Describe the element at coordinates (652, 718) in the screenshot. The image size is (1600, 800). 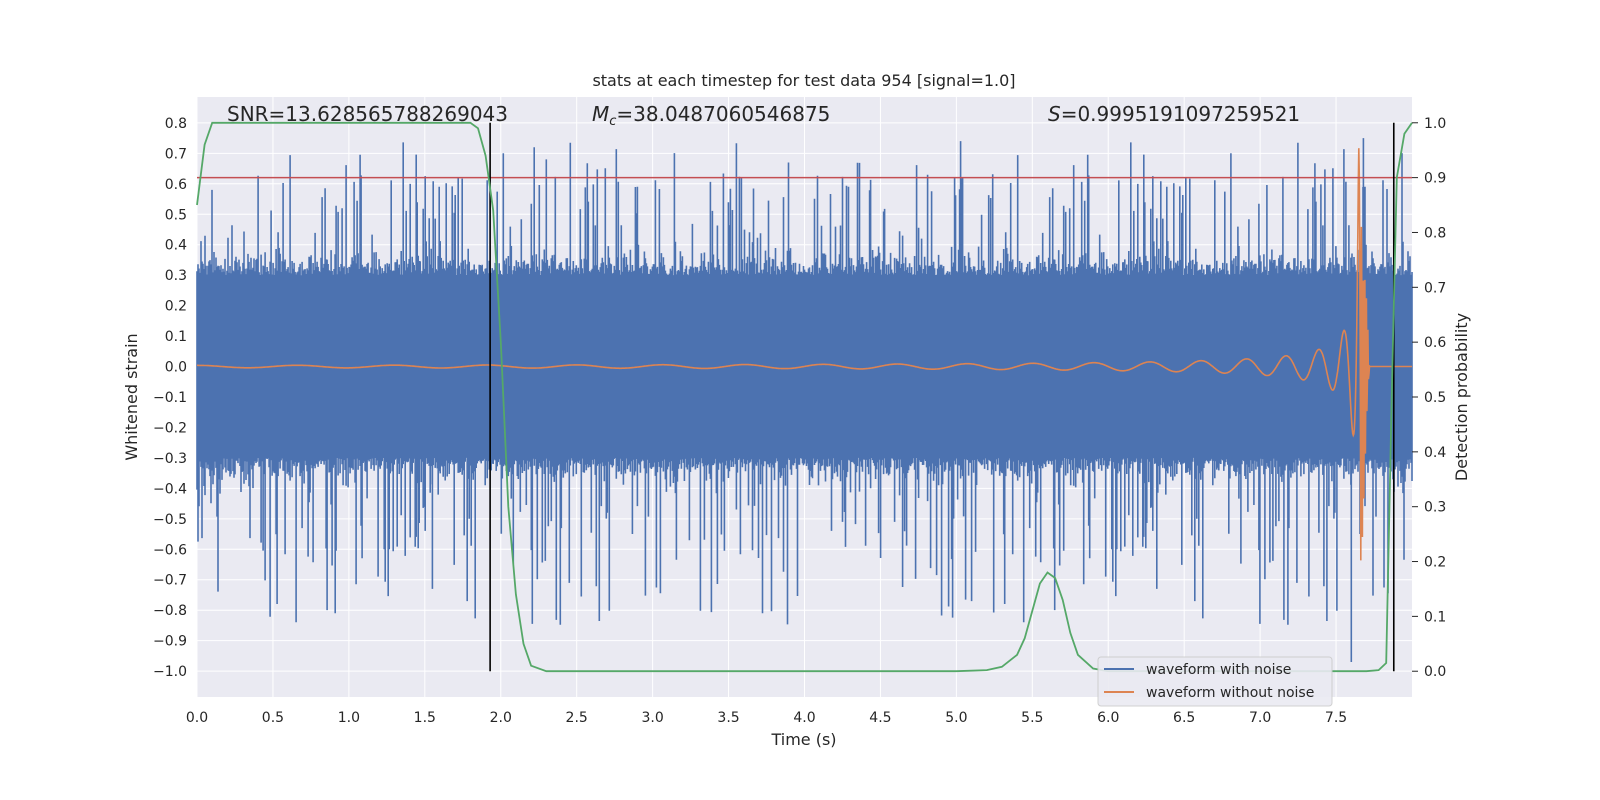
I see `x-tick-label: 3.0` at that location.